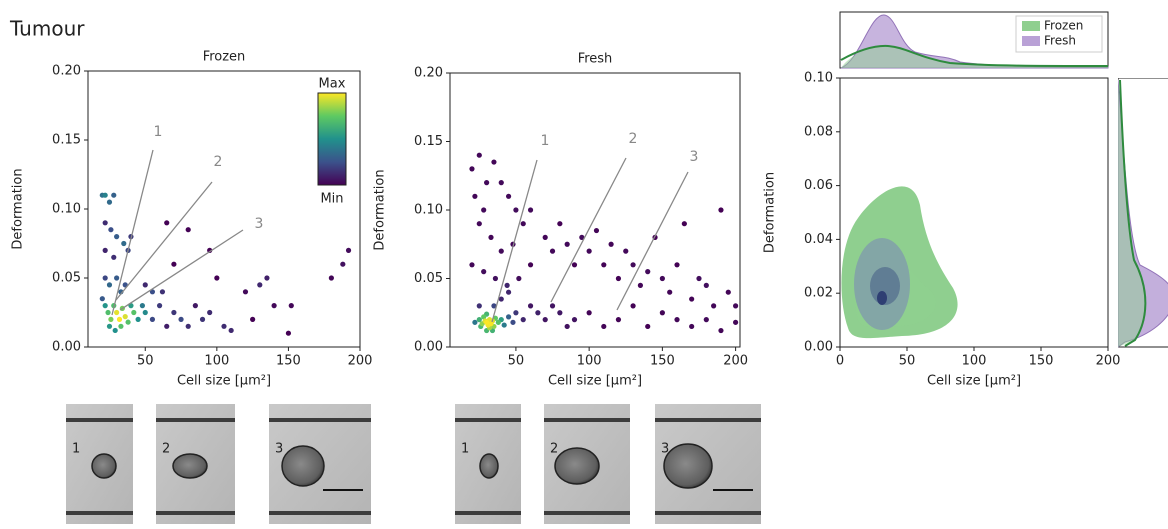 Image resolution: width=1168 pixels, height=529 pixels. What do you see at coordinates (1133, 213) in the screenshot?
I see `frozen-marginal-right-line` at bounding box center [1133, 213].